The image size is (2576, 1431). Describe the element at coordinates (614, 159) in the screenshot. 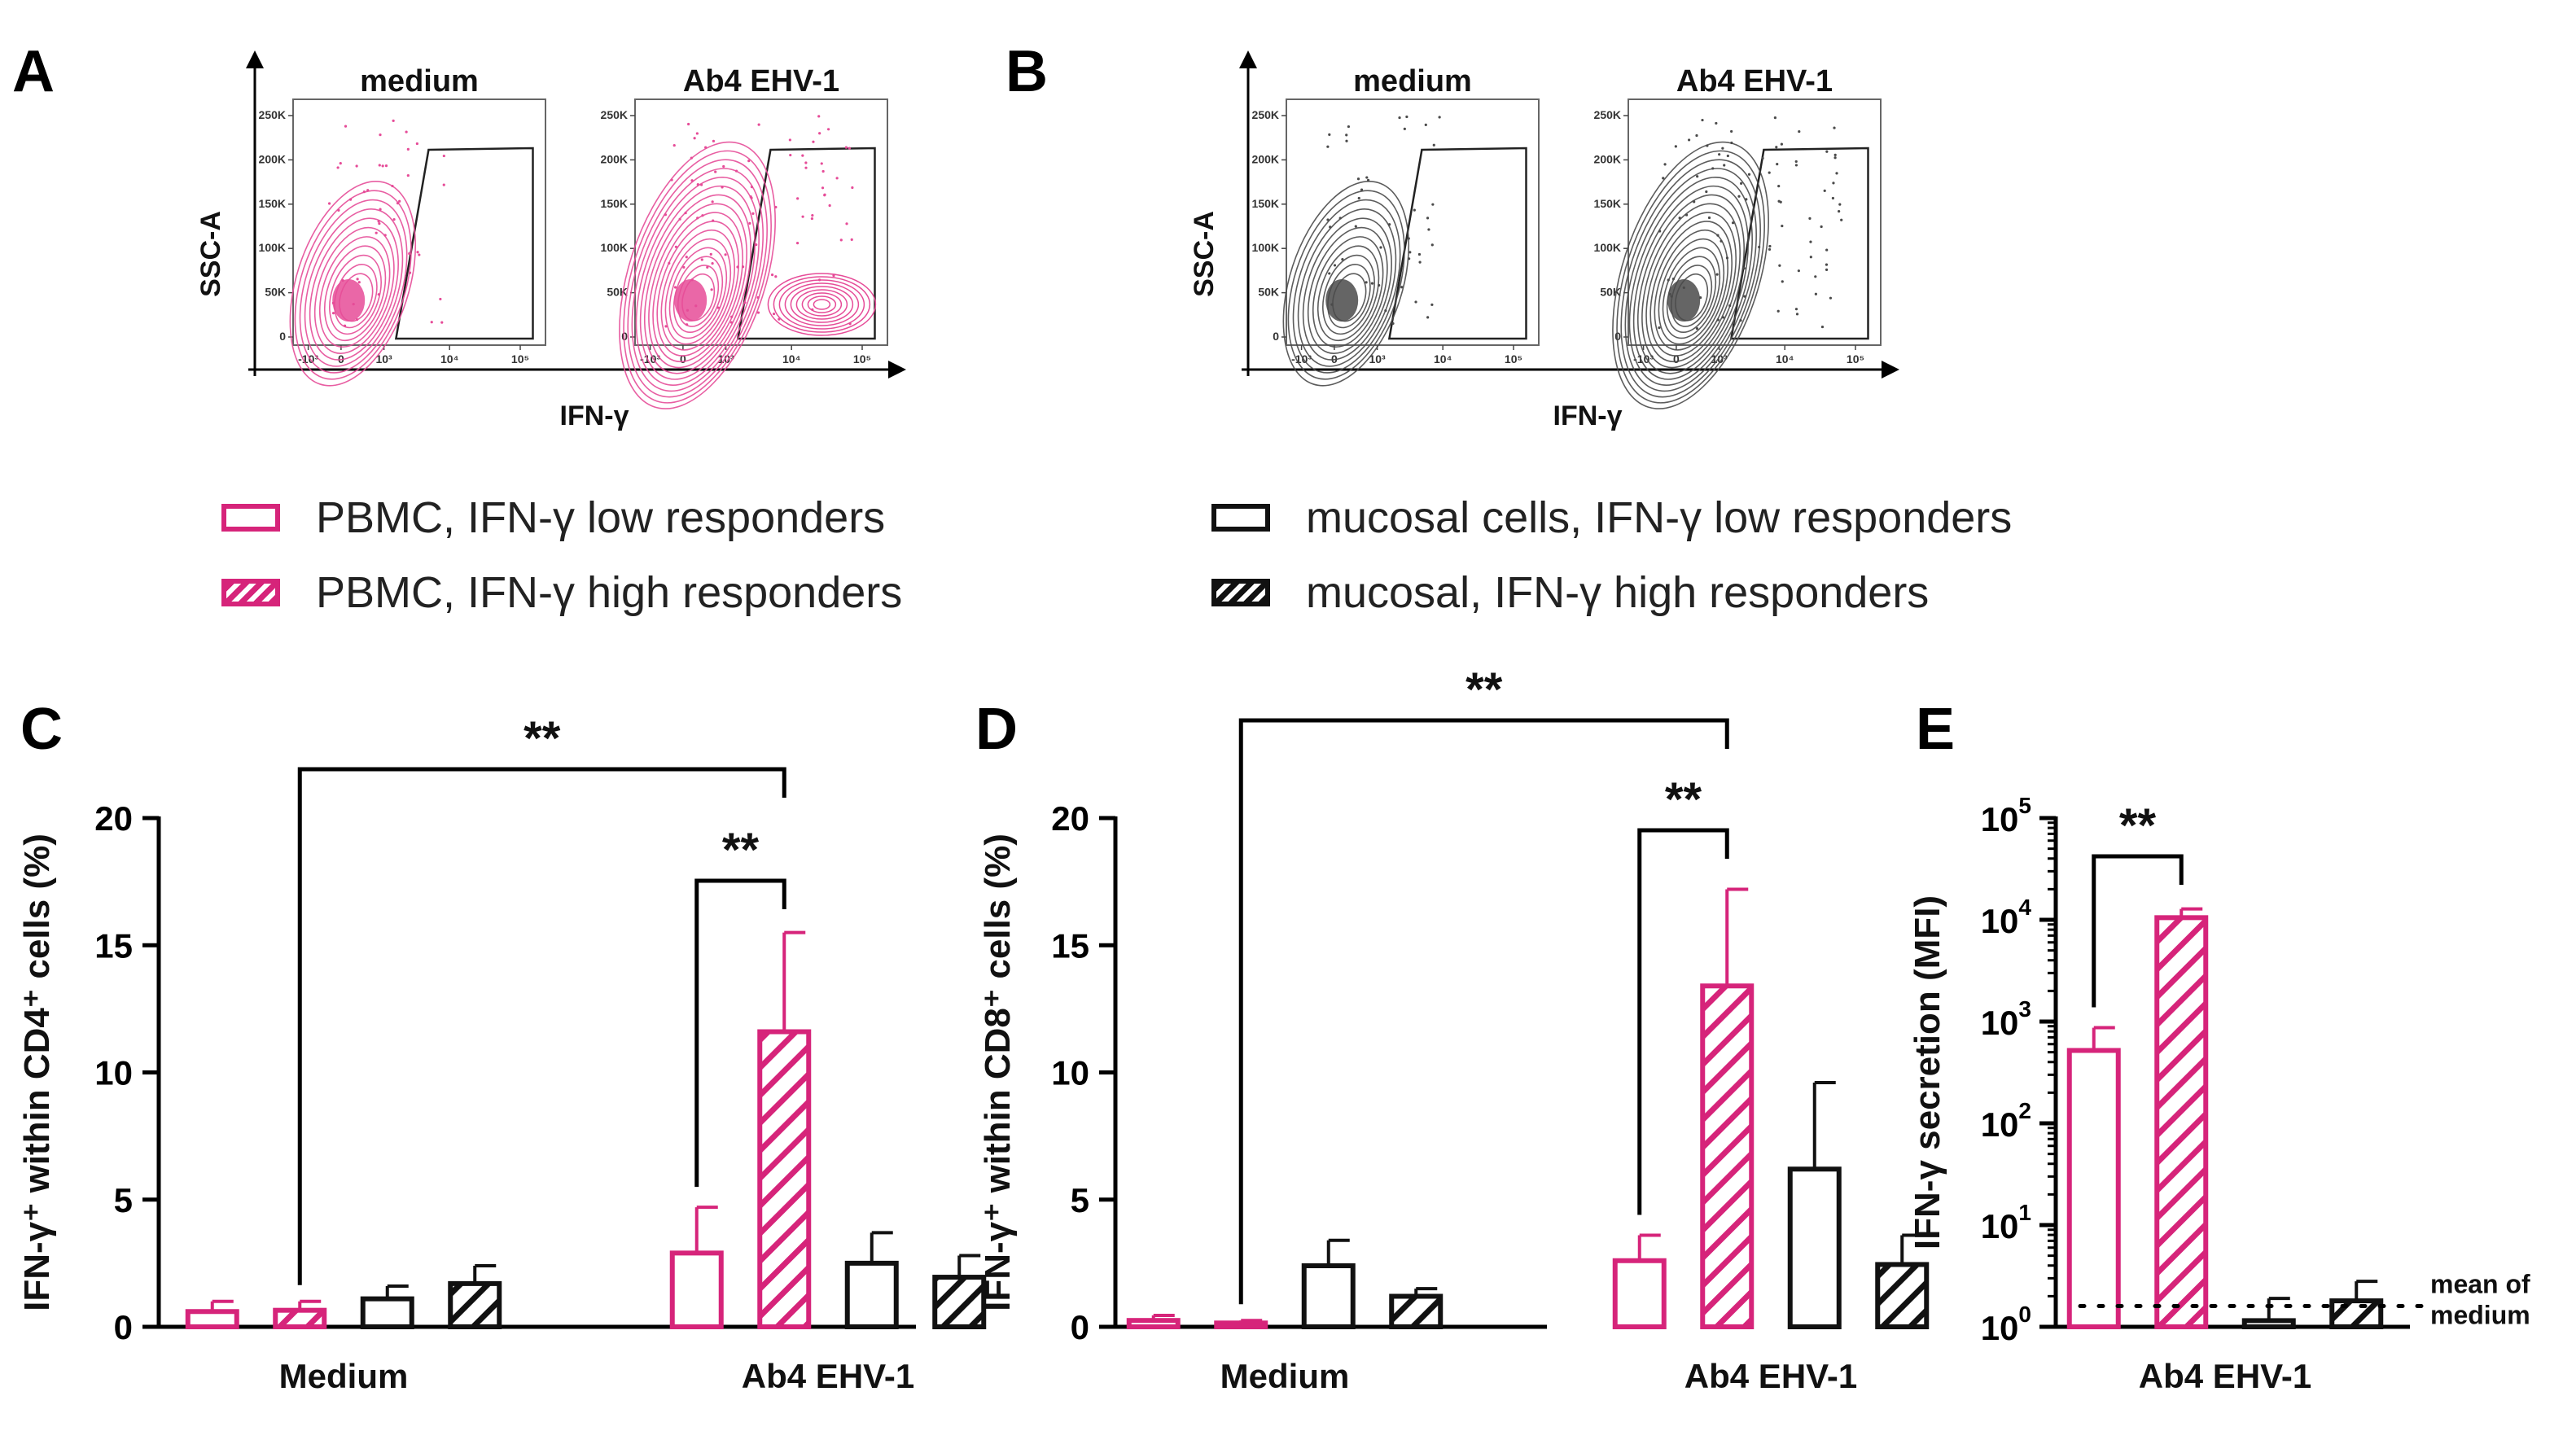

I see `y-tick-label: 200K` at that location.